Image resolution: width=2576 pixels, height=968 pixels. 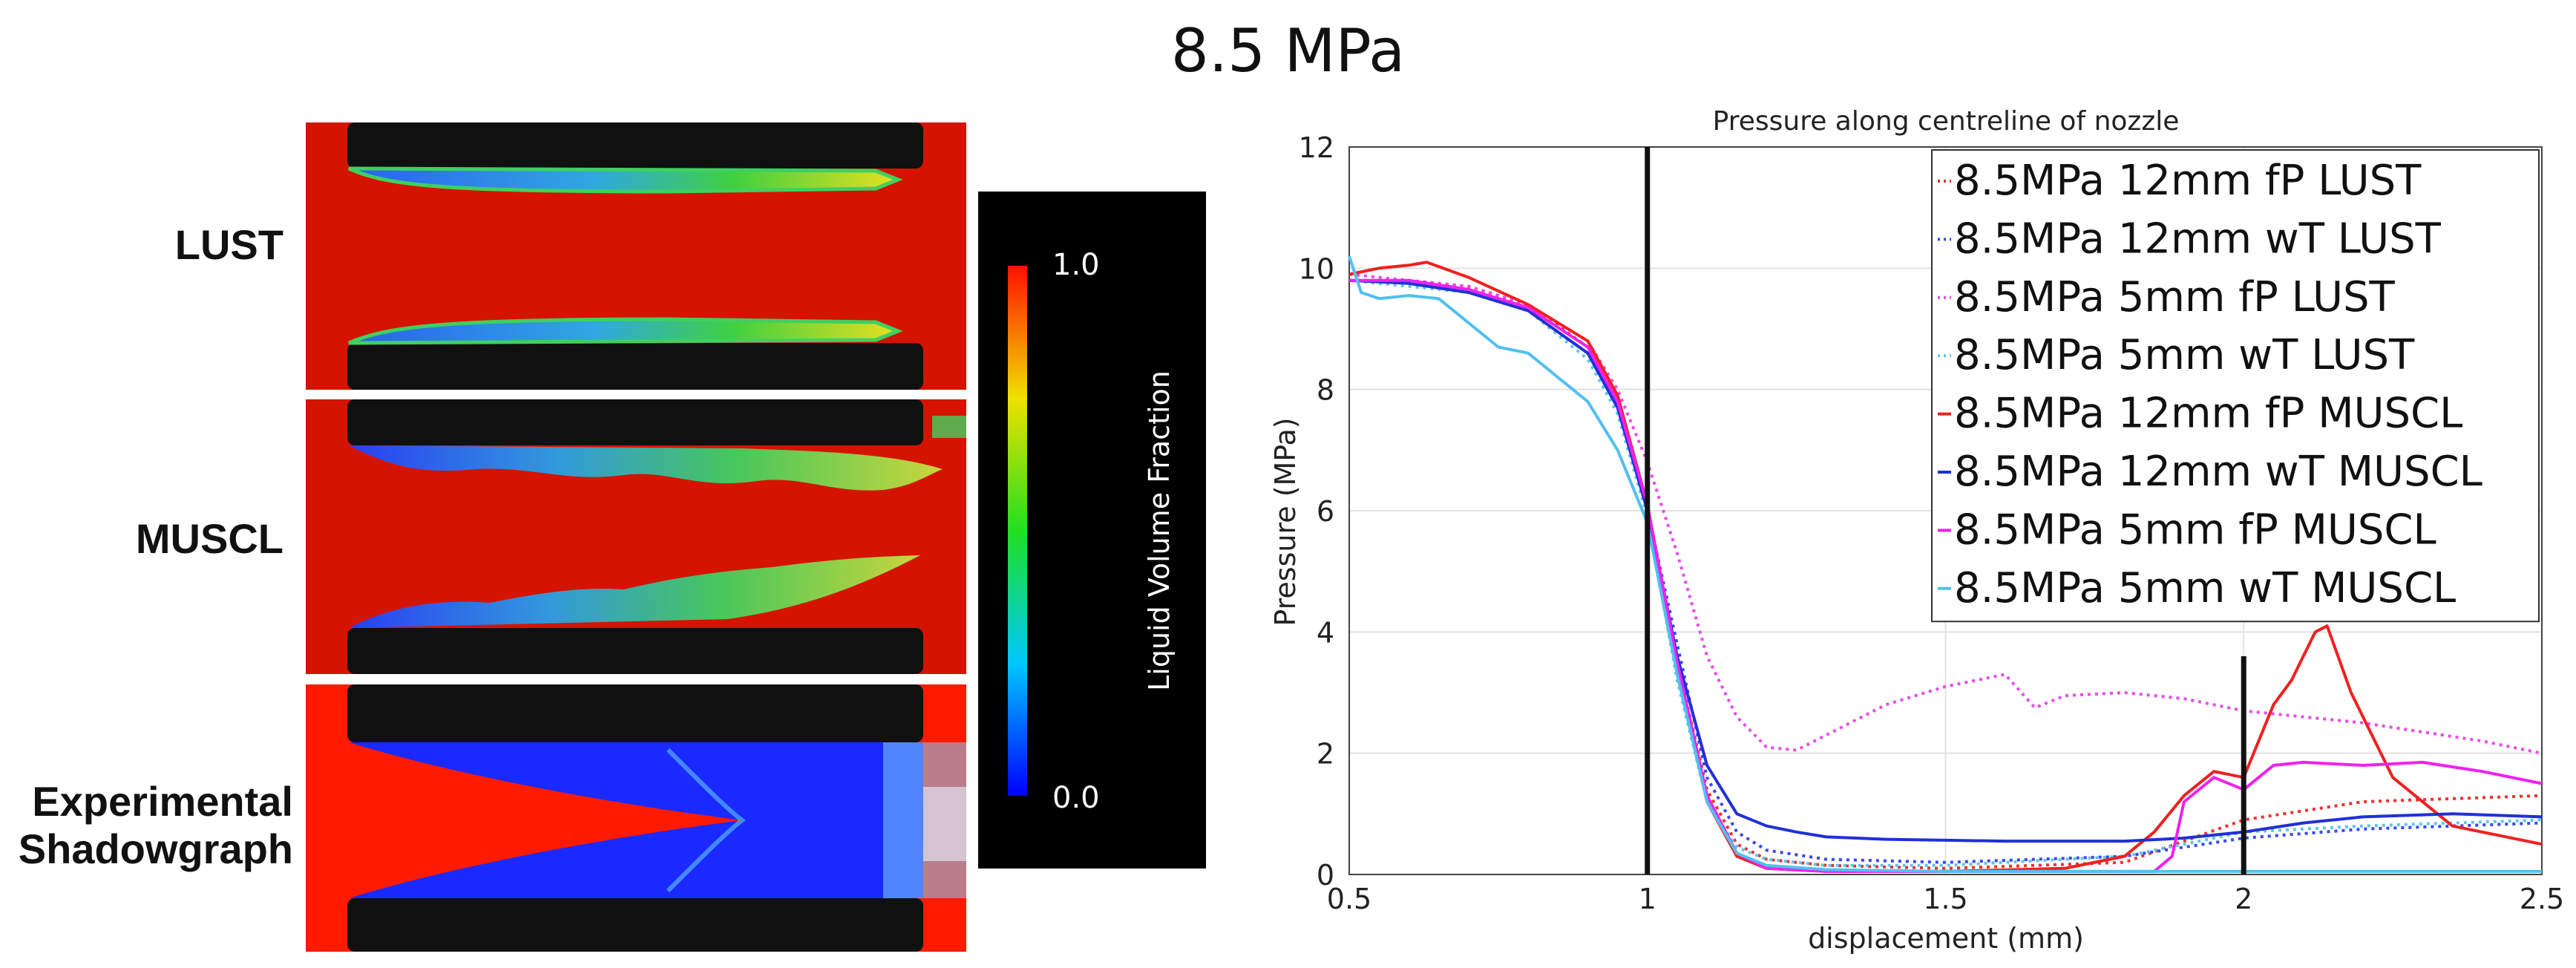 What do you see at coordinates (636, 536) in the screenshot?
I see `muscl-panel` at bounding box center [636, 536].